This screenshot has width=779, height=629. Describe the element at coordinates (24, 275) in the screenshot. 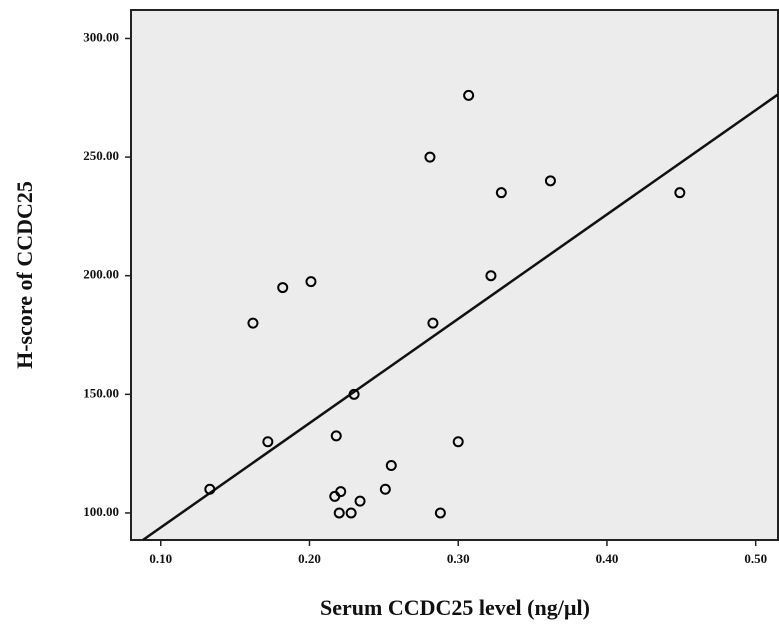

I see `y-axis-label: H-score of CCDC25` at that location.